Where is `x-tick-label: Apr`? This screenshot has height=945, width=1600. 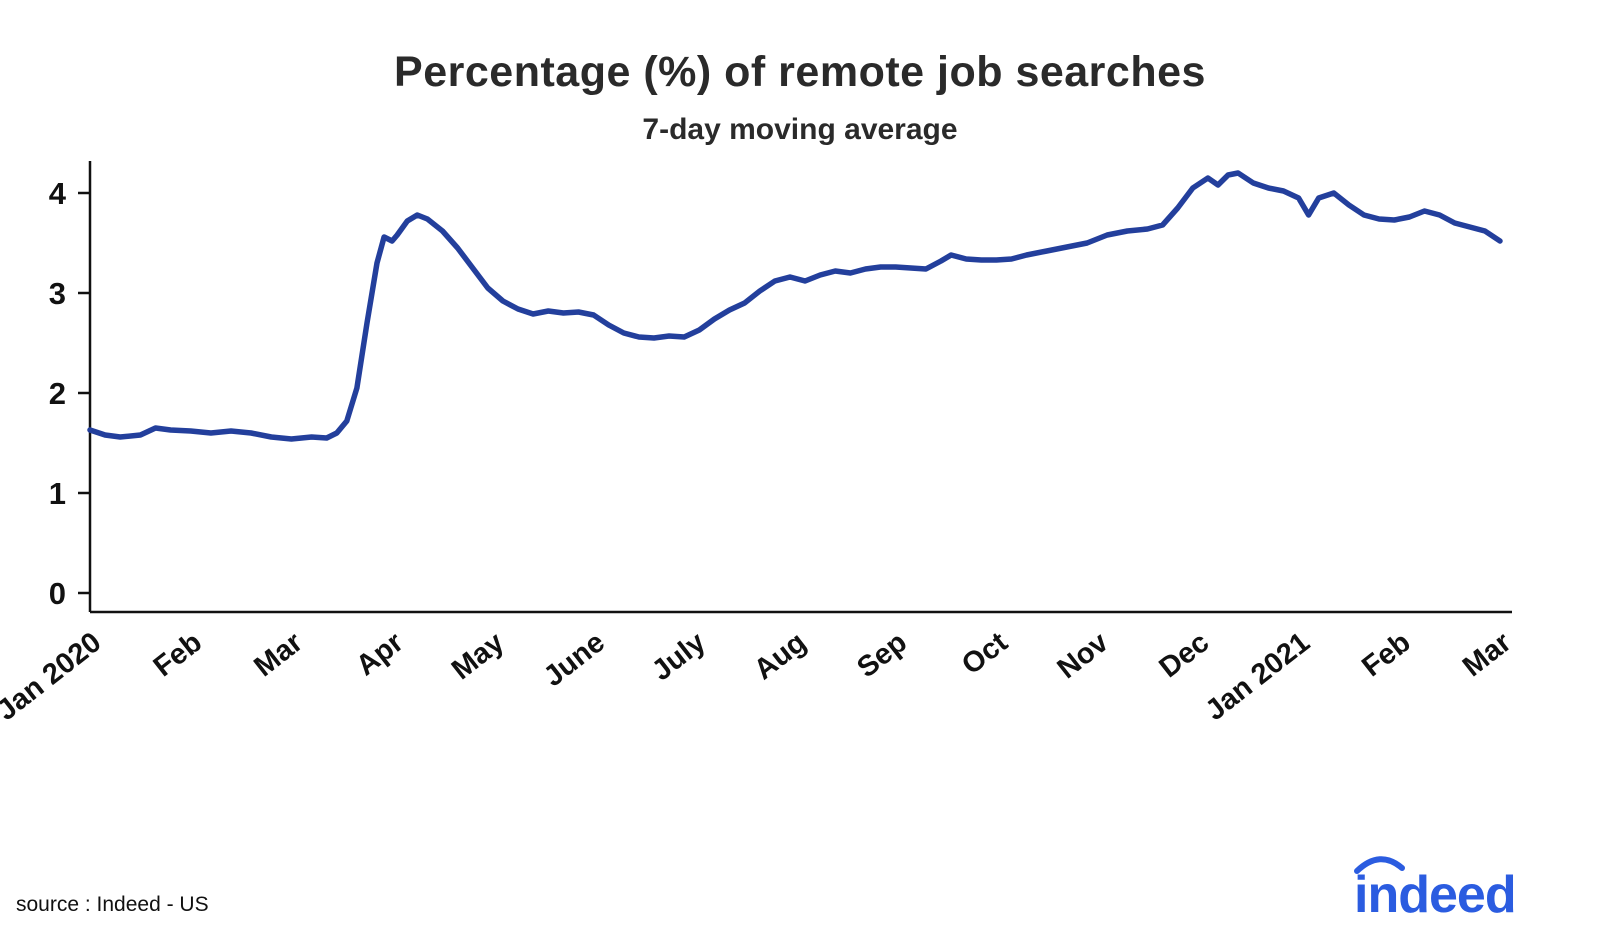
x-tick-label: Apr is located at coordinates (379, 654).